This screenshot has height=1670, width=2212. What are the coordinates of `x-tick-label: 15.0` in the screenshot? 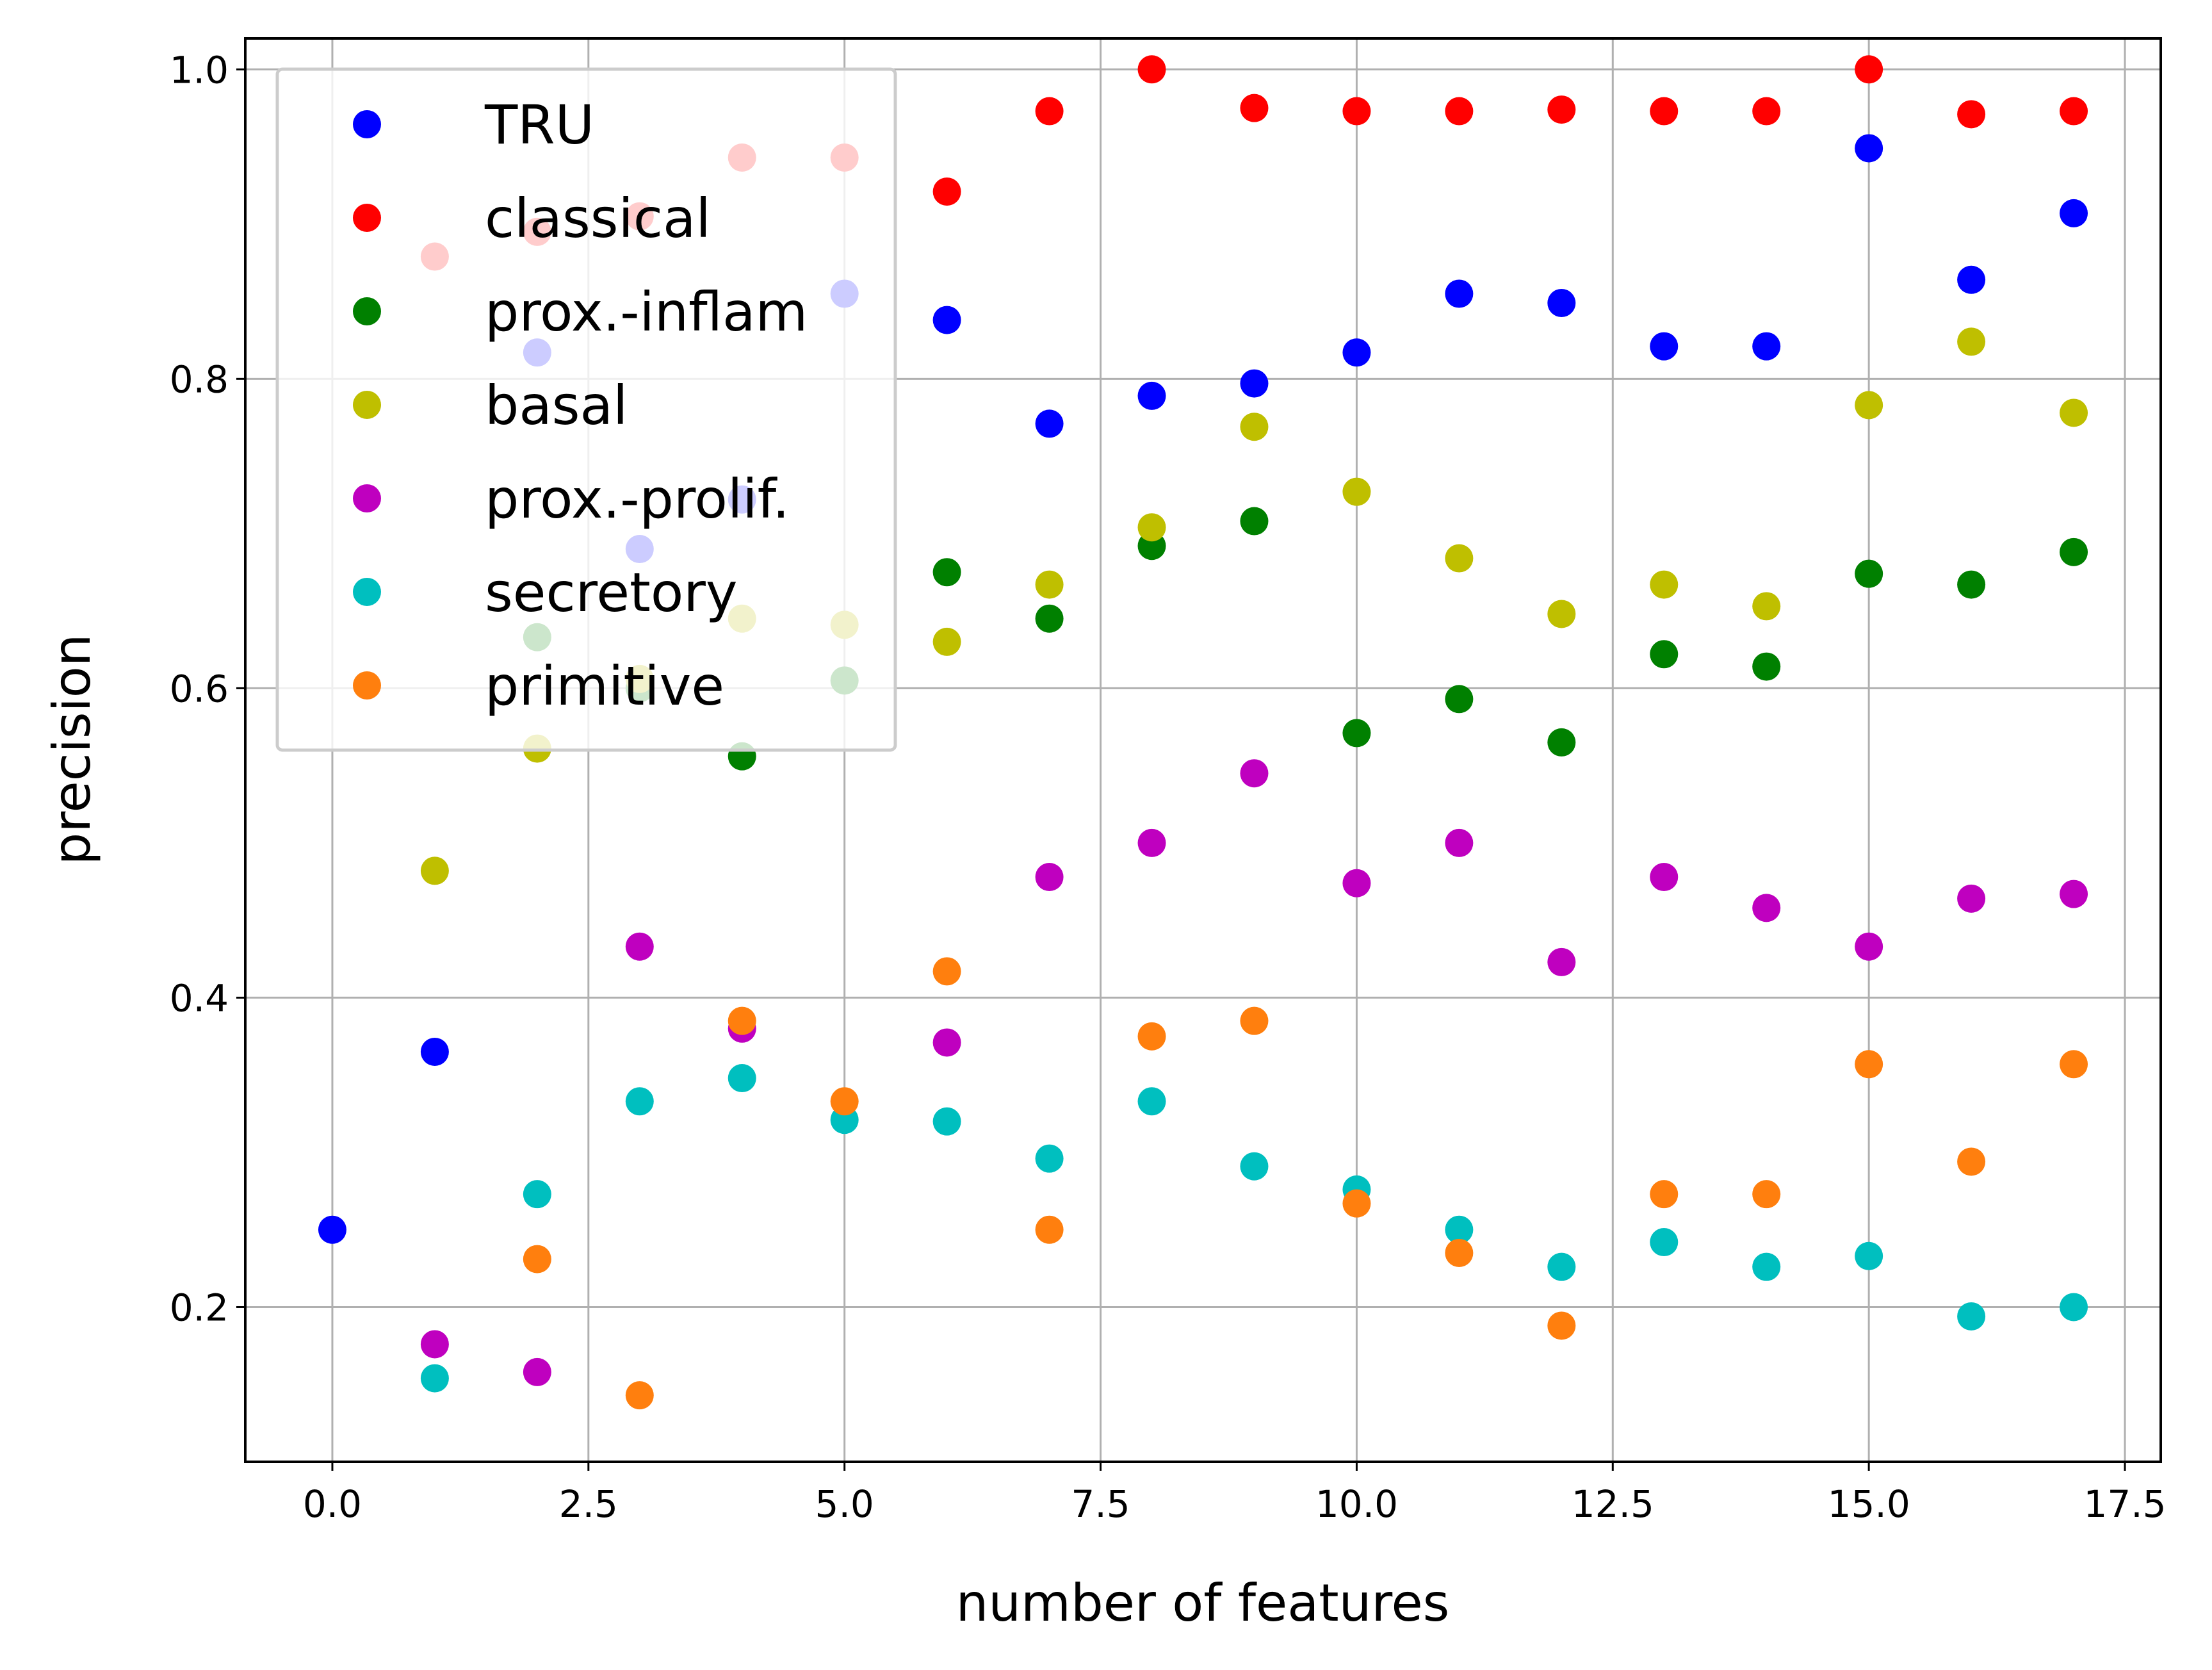 It's located at (1869, 1504).